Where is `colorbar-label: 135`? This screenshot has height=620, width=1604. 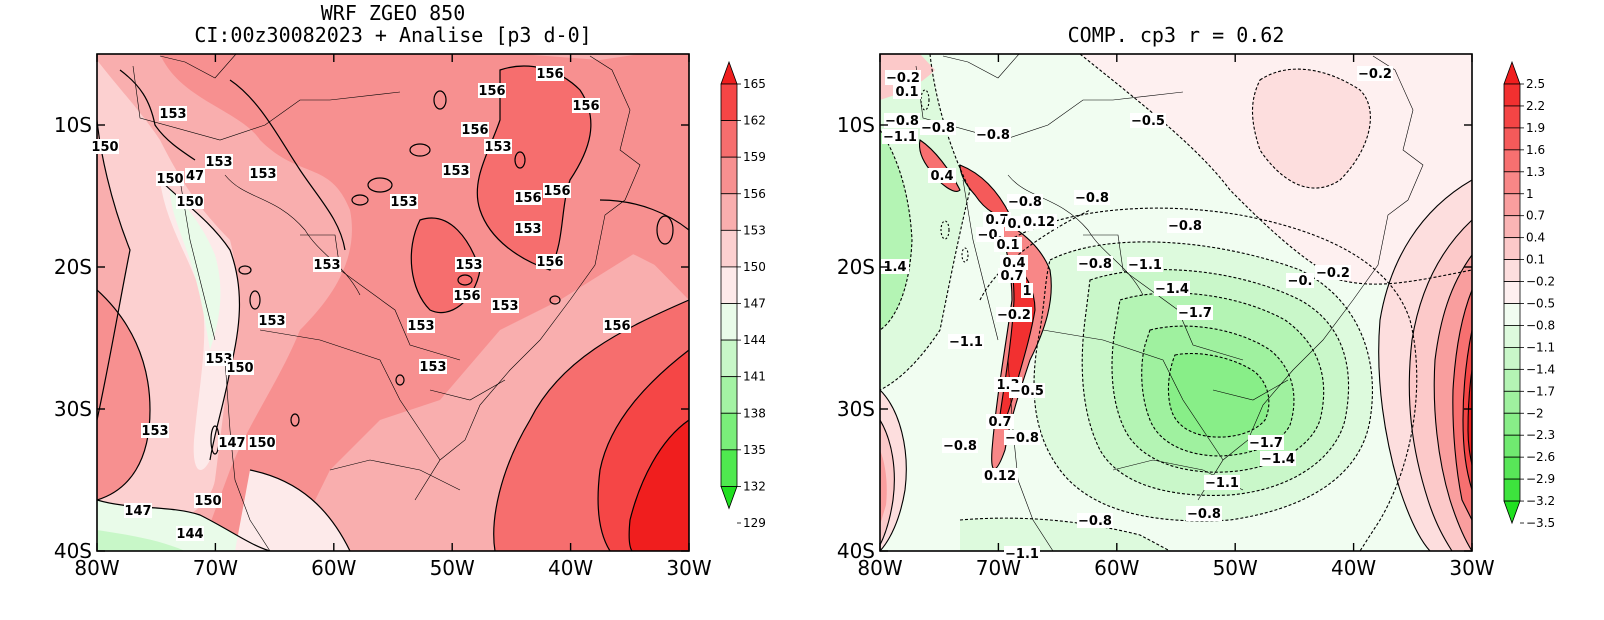 colorbar-label: 135 is located at coordinates (754, 450).